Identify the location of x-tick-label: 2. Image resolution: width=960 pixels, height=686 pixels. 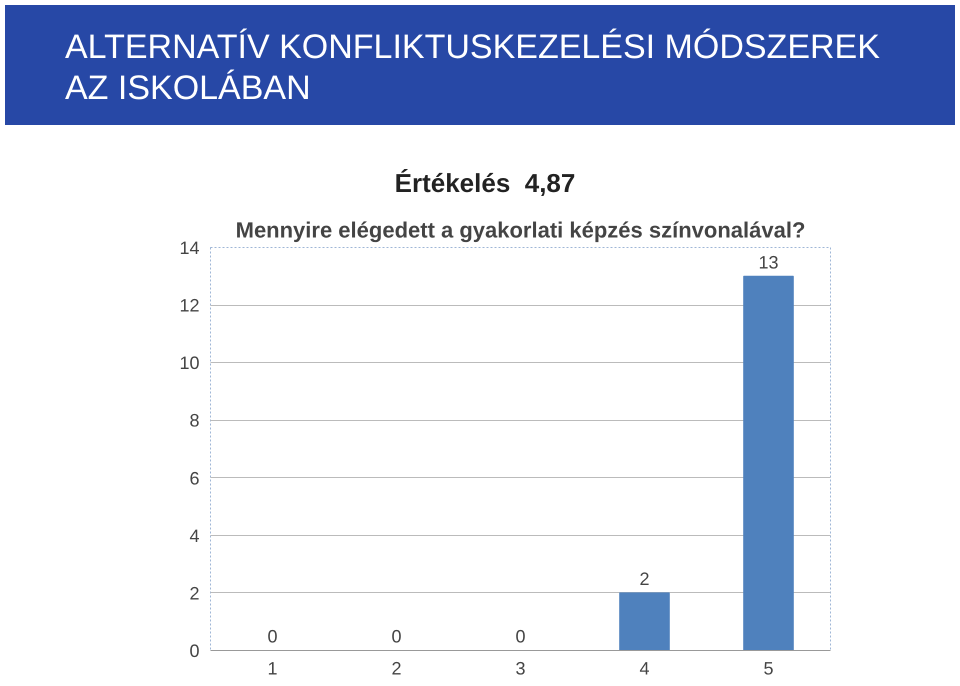
(396, 668).